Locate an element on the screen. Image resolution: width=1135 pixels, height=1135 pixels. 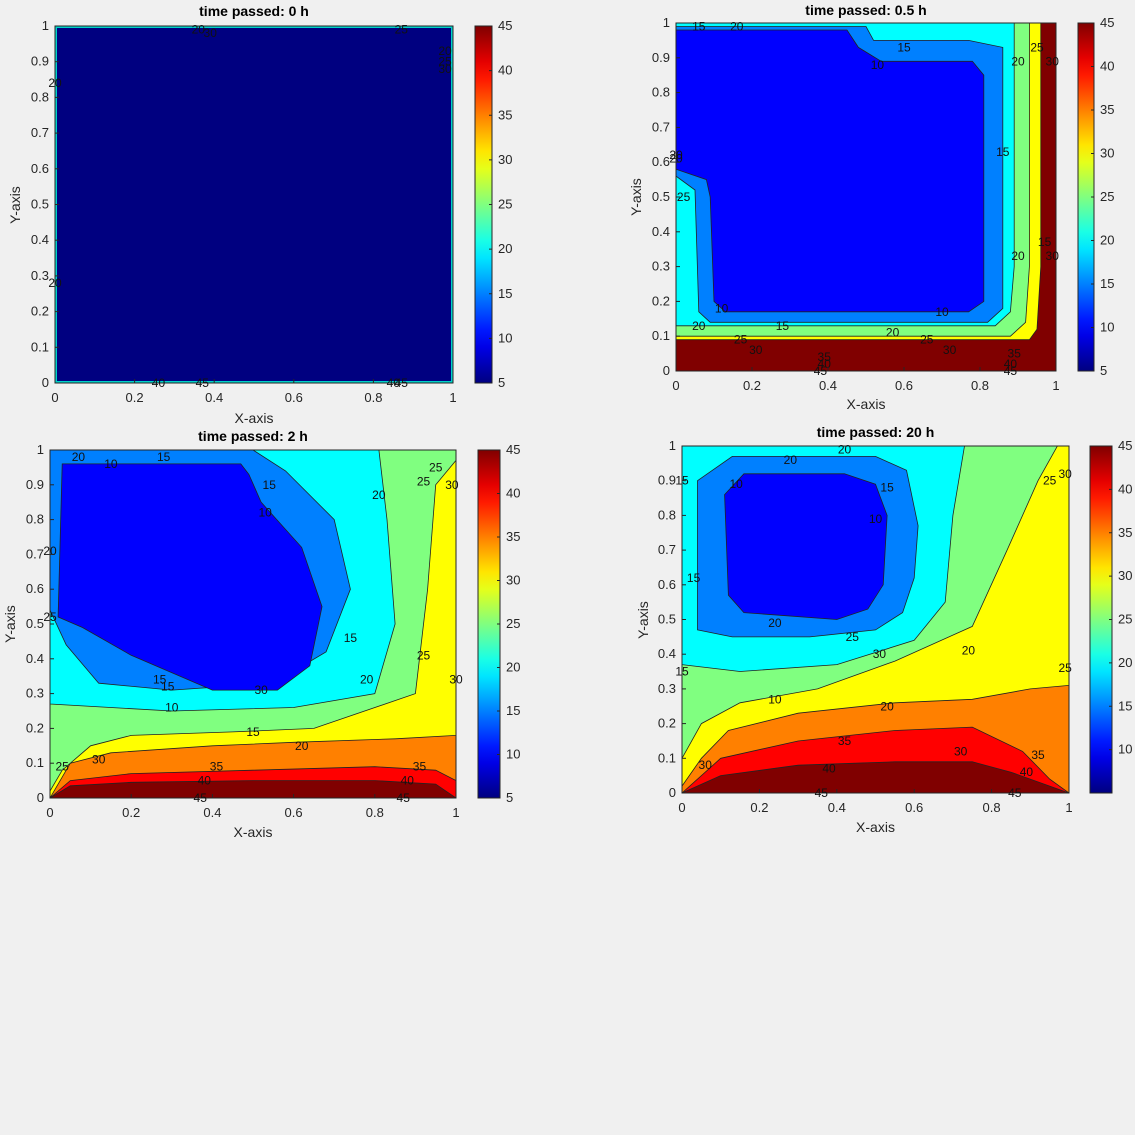
y-tick-label: 0.2 is located at coordinates (35, 727).